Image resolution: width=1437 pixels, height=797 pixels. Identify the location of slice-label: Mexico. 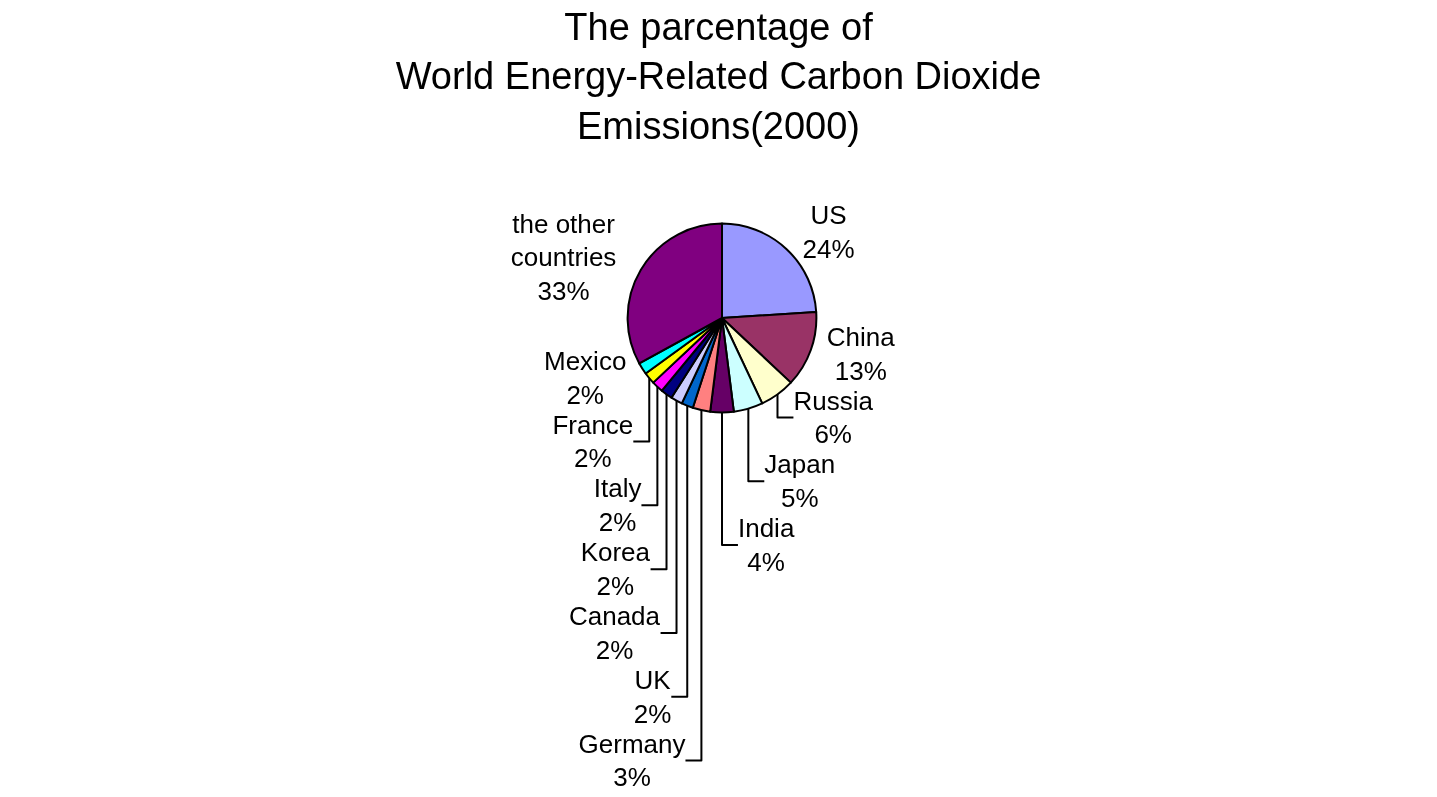
(585, 360).